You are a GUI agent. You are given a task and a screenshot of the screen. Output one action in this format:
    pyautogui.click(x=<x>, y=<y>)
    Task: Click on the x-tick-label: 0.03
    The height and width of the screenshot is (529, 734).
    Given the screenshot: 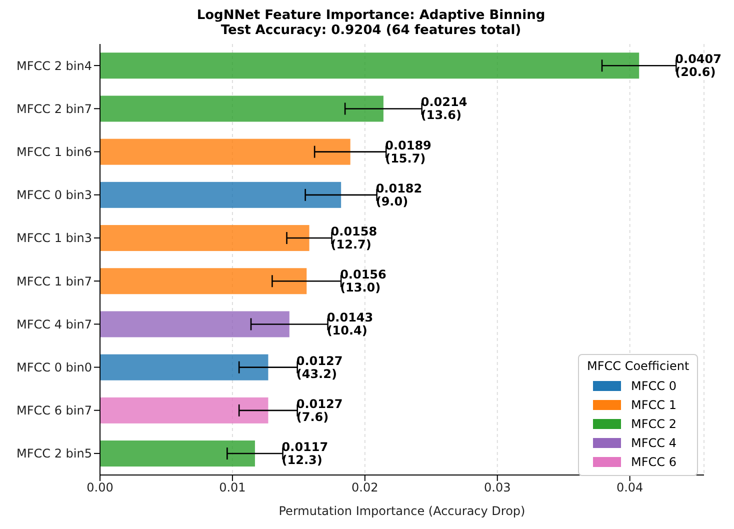 What is the action you would take?
    pyautogui.click(x=497, y=487)
    